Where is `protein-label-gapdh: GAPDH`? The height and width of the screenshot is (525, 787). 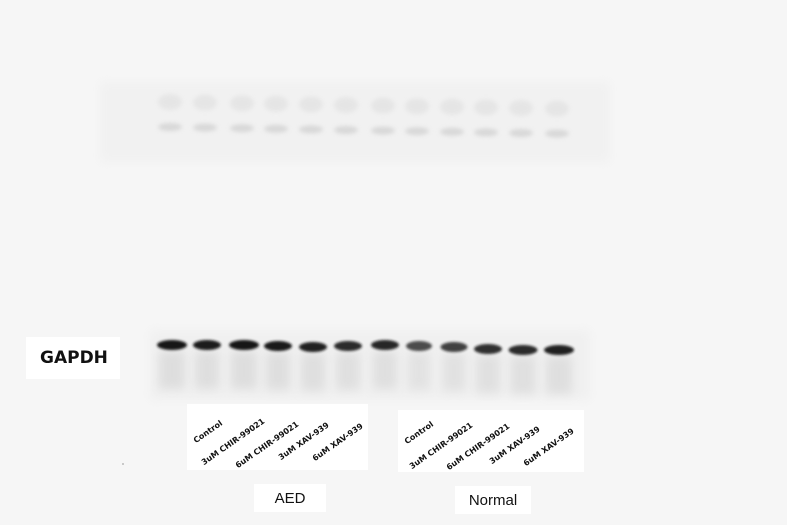 protein-label-gapdh: GAPDH is located at coordinates (73, 358).